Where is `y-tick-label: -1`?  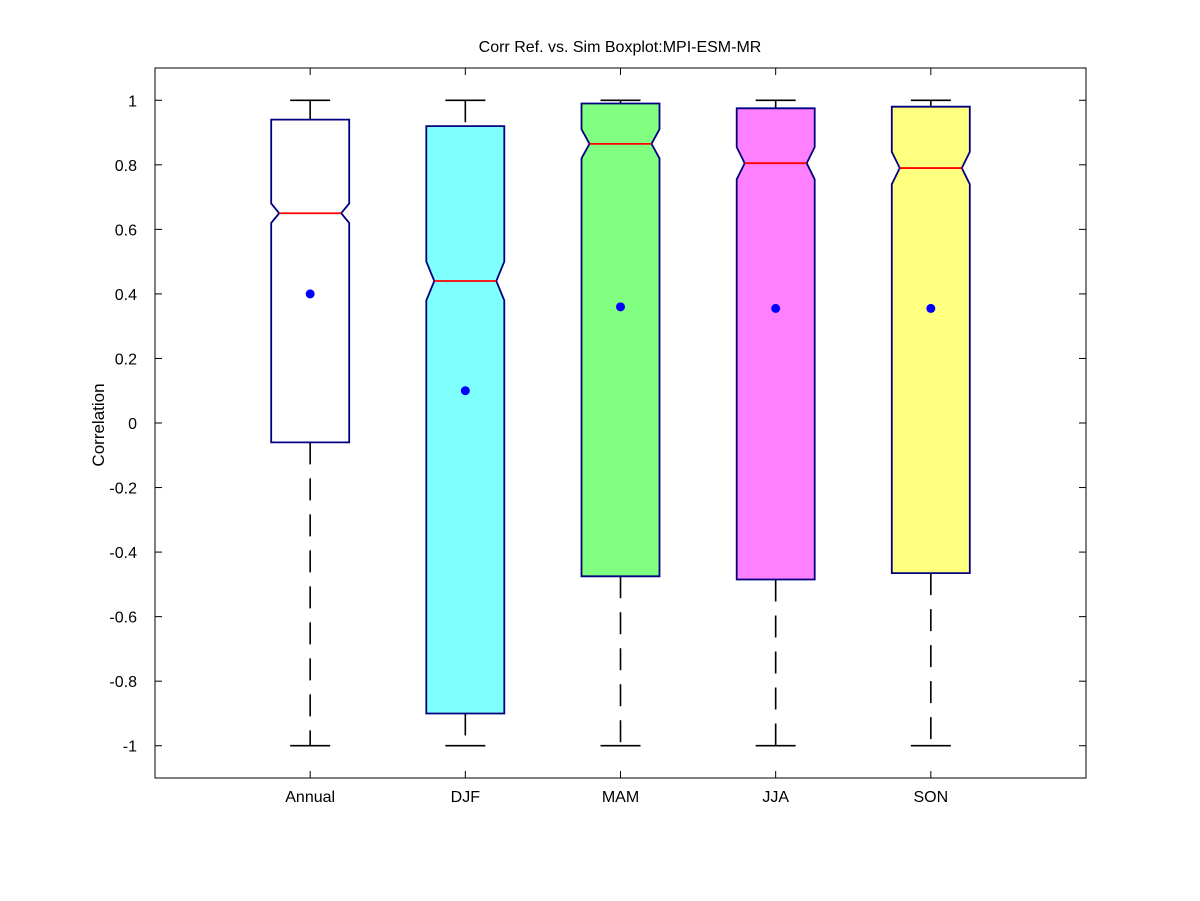
y-tick-label: -1 is located at coordinates (130, 747).